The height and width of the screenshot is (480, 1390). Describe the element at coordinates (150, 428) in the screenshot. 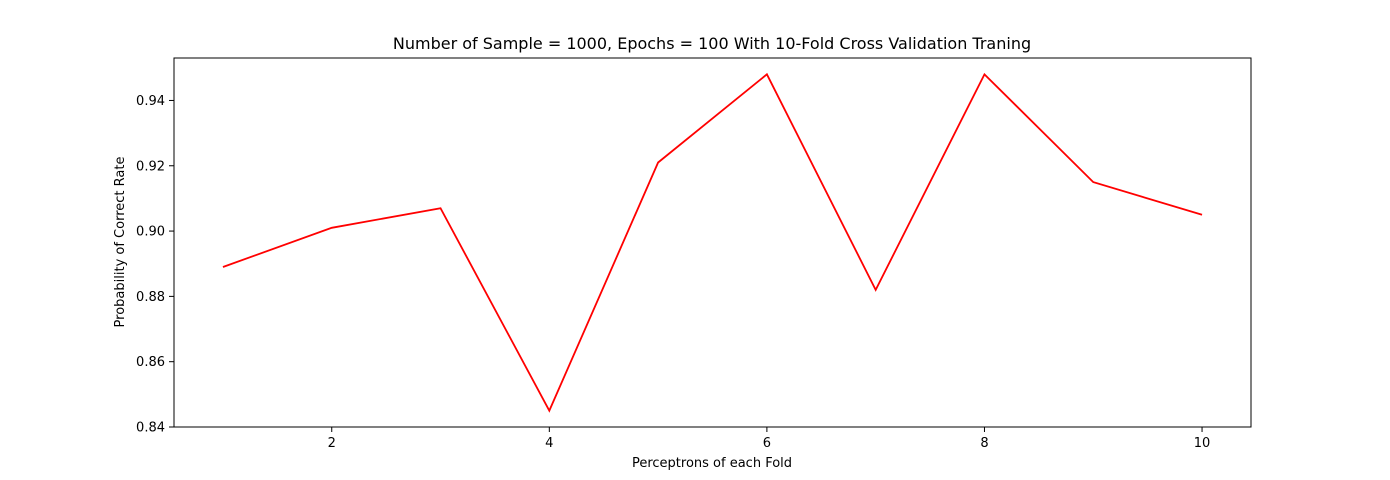

I see `y-tick-label: 0.84` at that location.